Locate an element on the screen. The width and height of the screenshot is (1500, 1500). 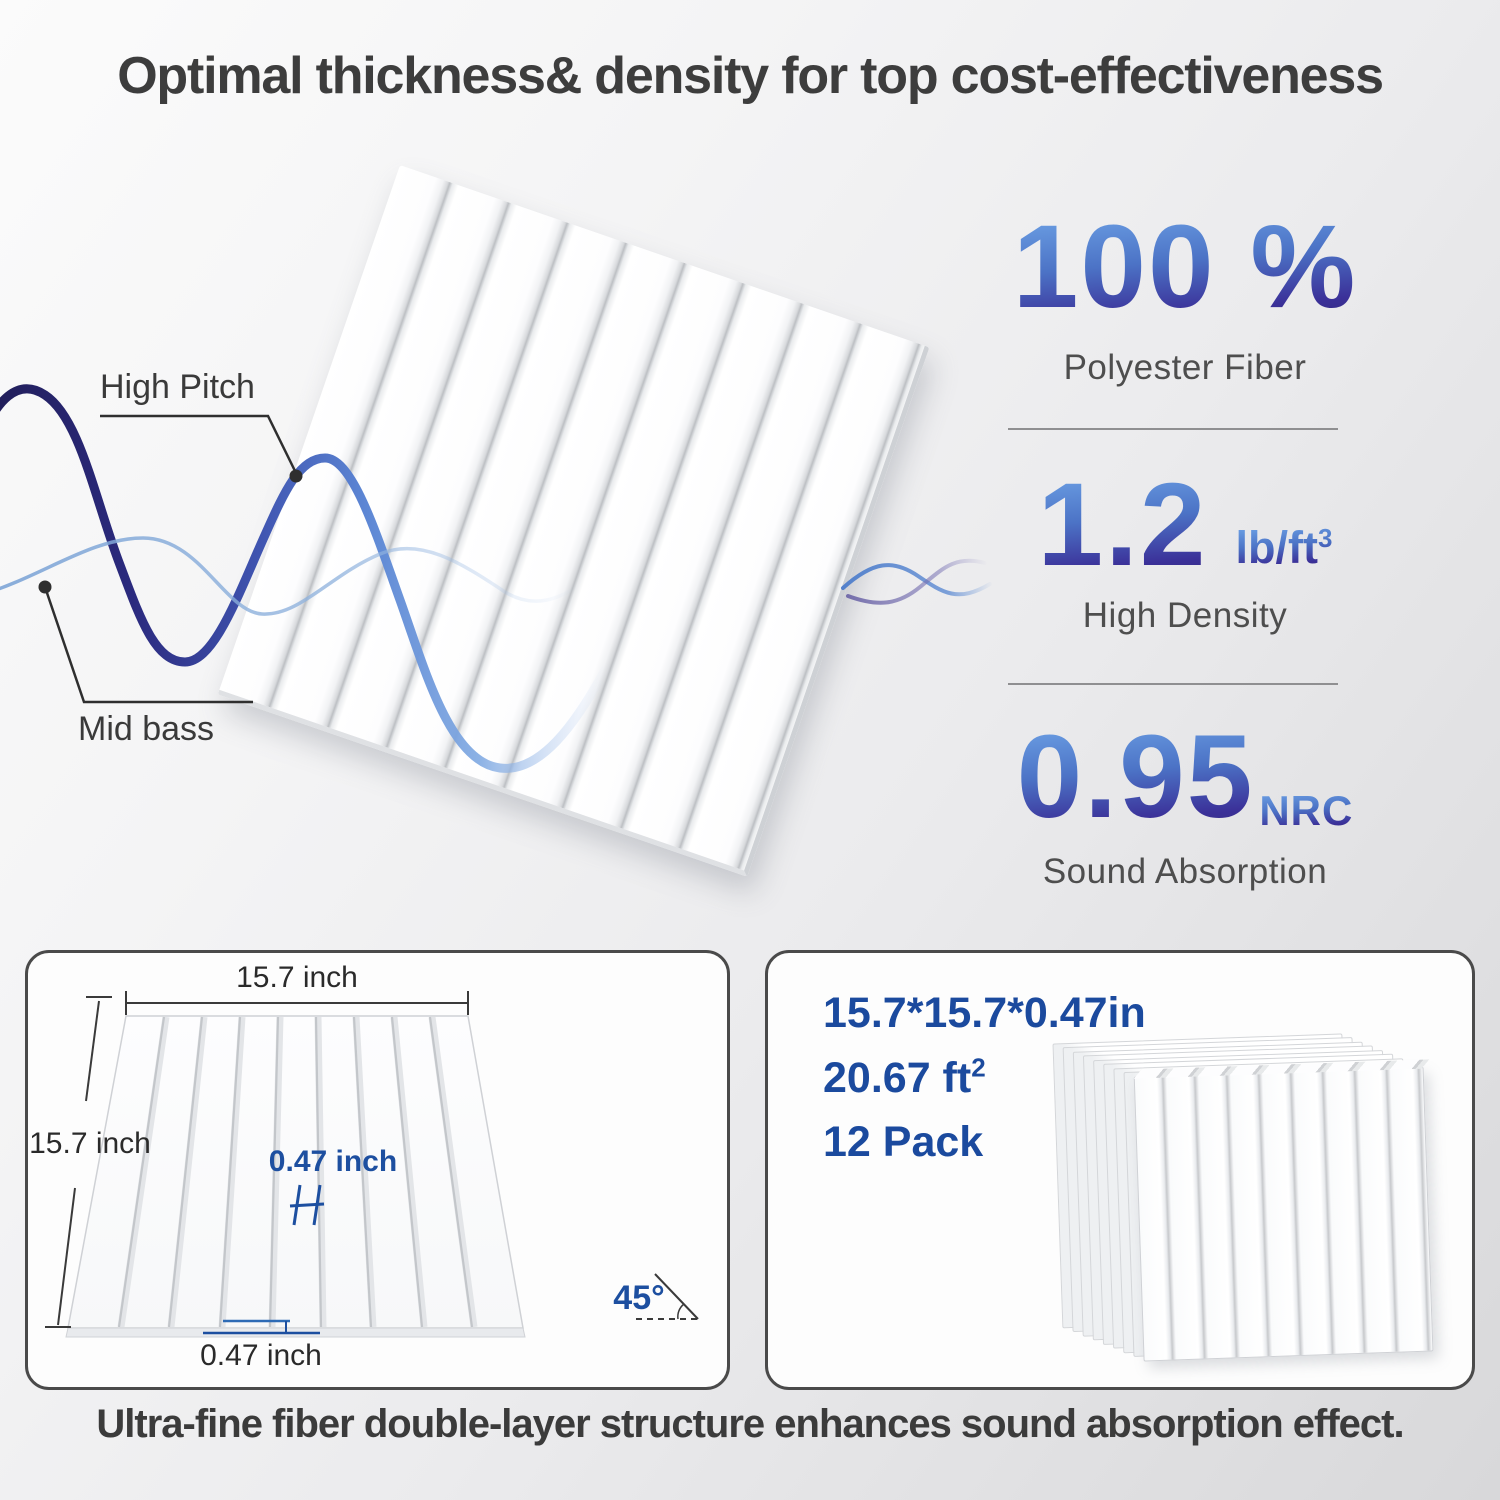
stat-nrc-label: Sound Absorption is located at coordinates (1185, 871).